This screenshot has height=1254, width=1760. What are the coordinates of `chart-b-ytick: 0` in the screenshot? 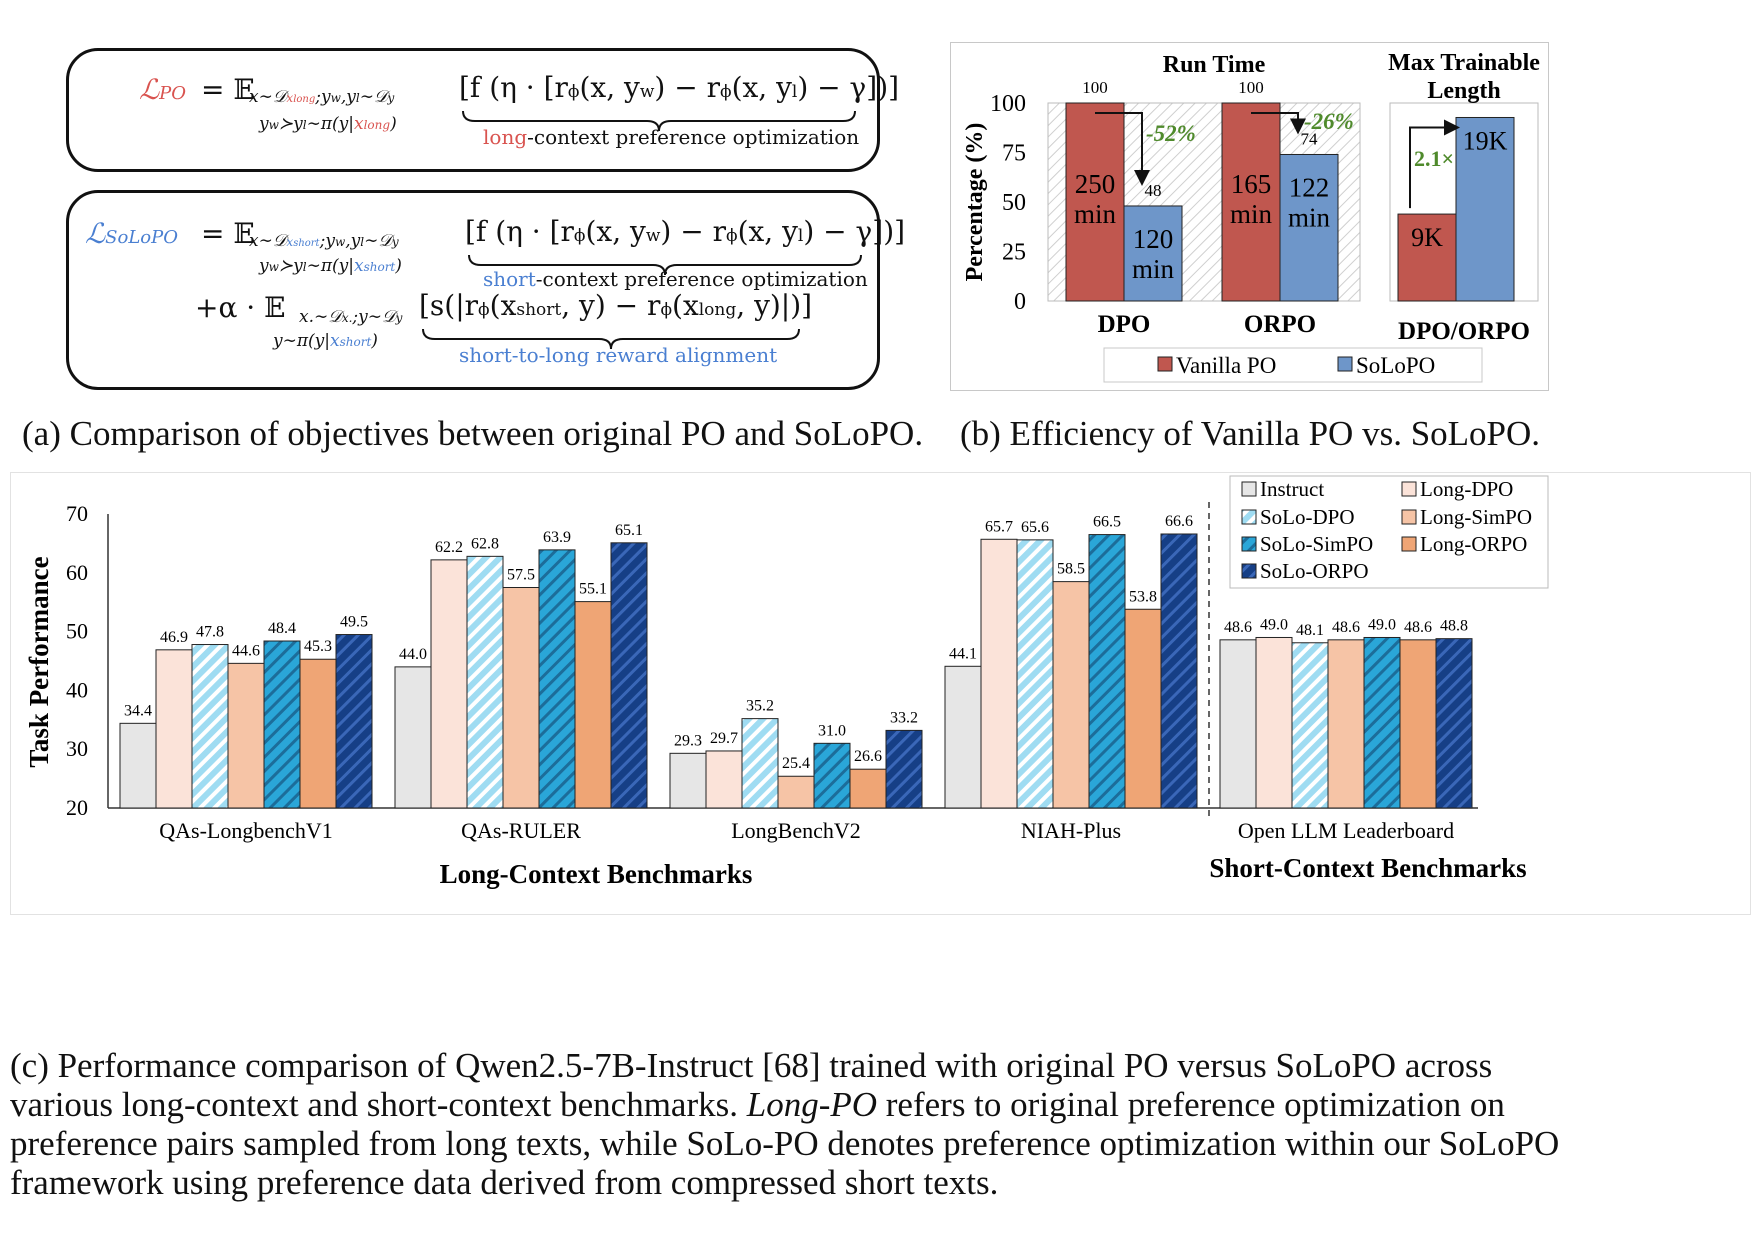 It's located at (1020, 302).